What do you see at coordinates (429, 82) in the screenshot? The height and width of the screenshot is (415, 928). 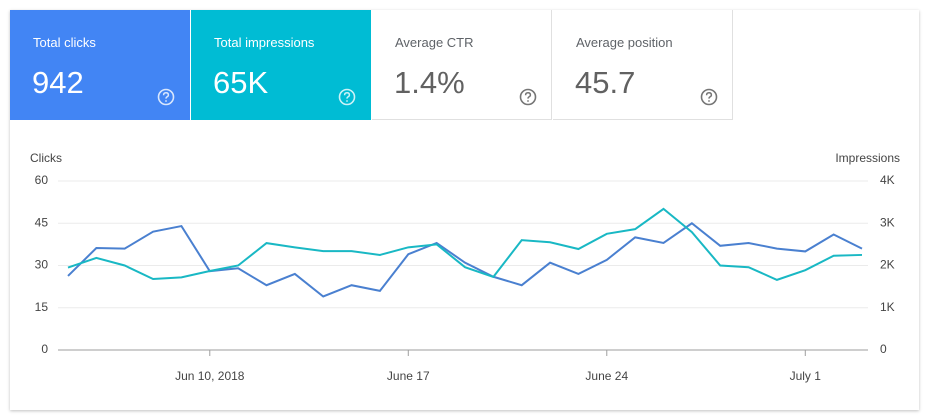 I see `metric-value: 1.4%` at bounding box center [429, 82].